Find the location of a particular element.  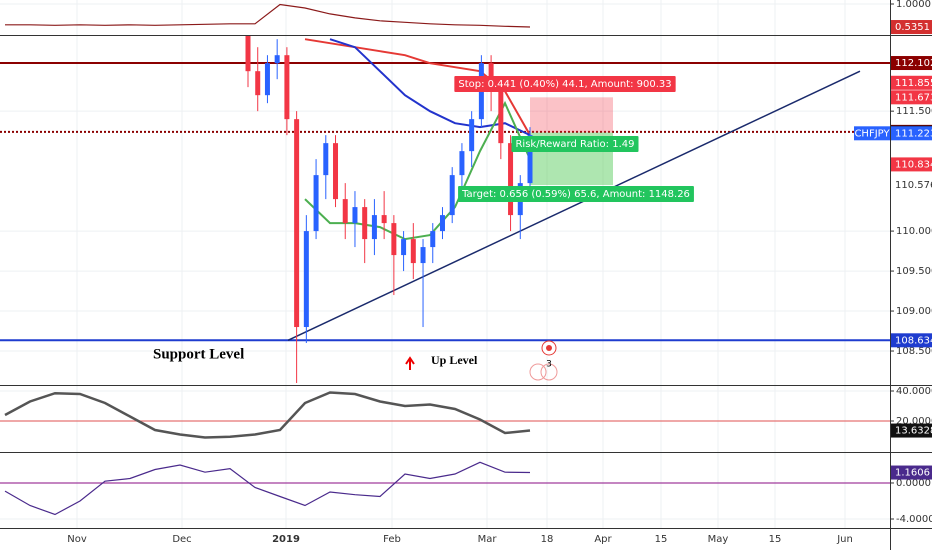

y-tick-label: 0.0000 is located at coordinates (913, 483).